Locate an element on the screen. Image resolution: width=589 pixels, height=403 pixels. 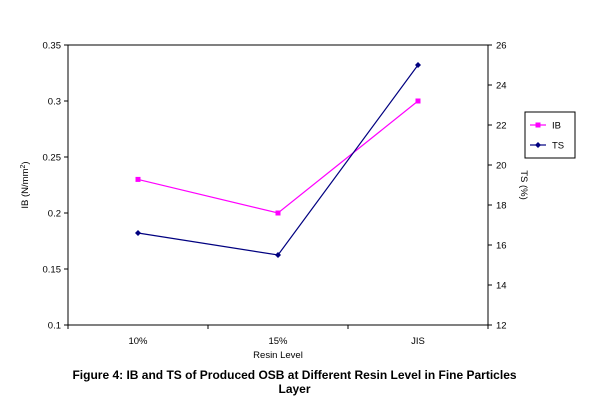
legend-ts-item: TS is located at coordinates (547, 146).